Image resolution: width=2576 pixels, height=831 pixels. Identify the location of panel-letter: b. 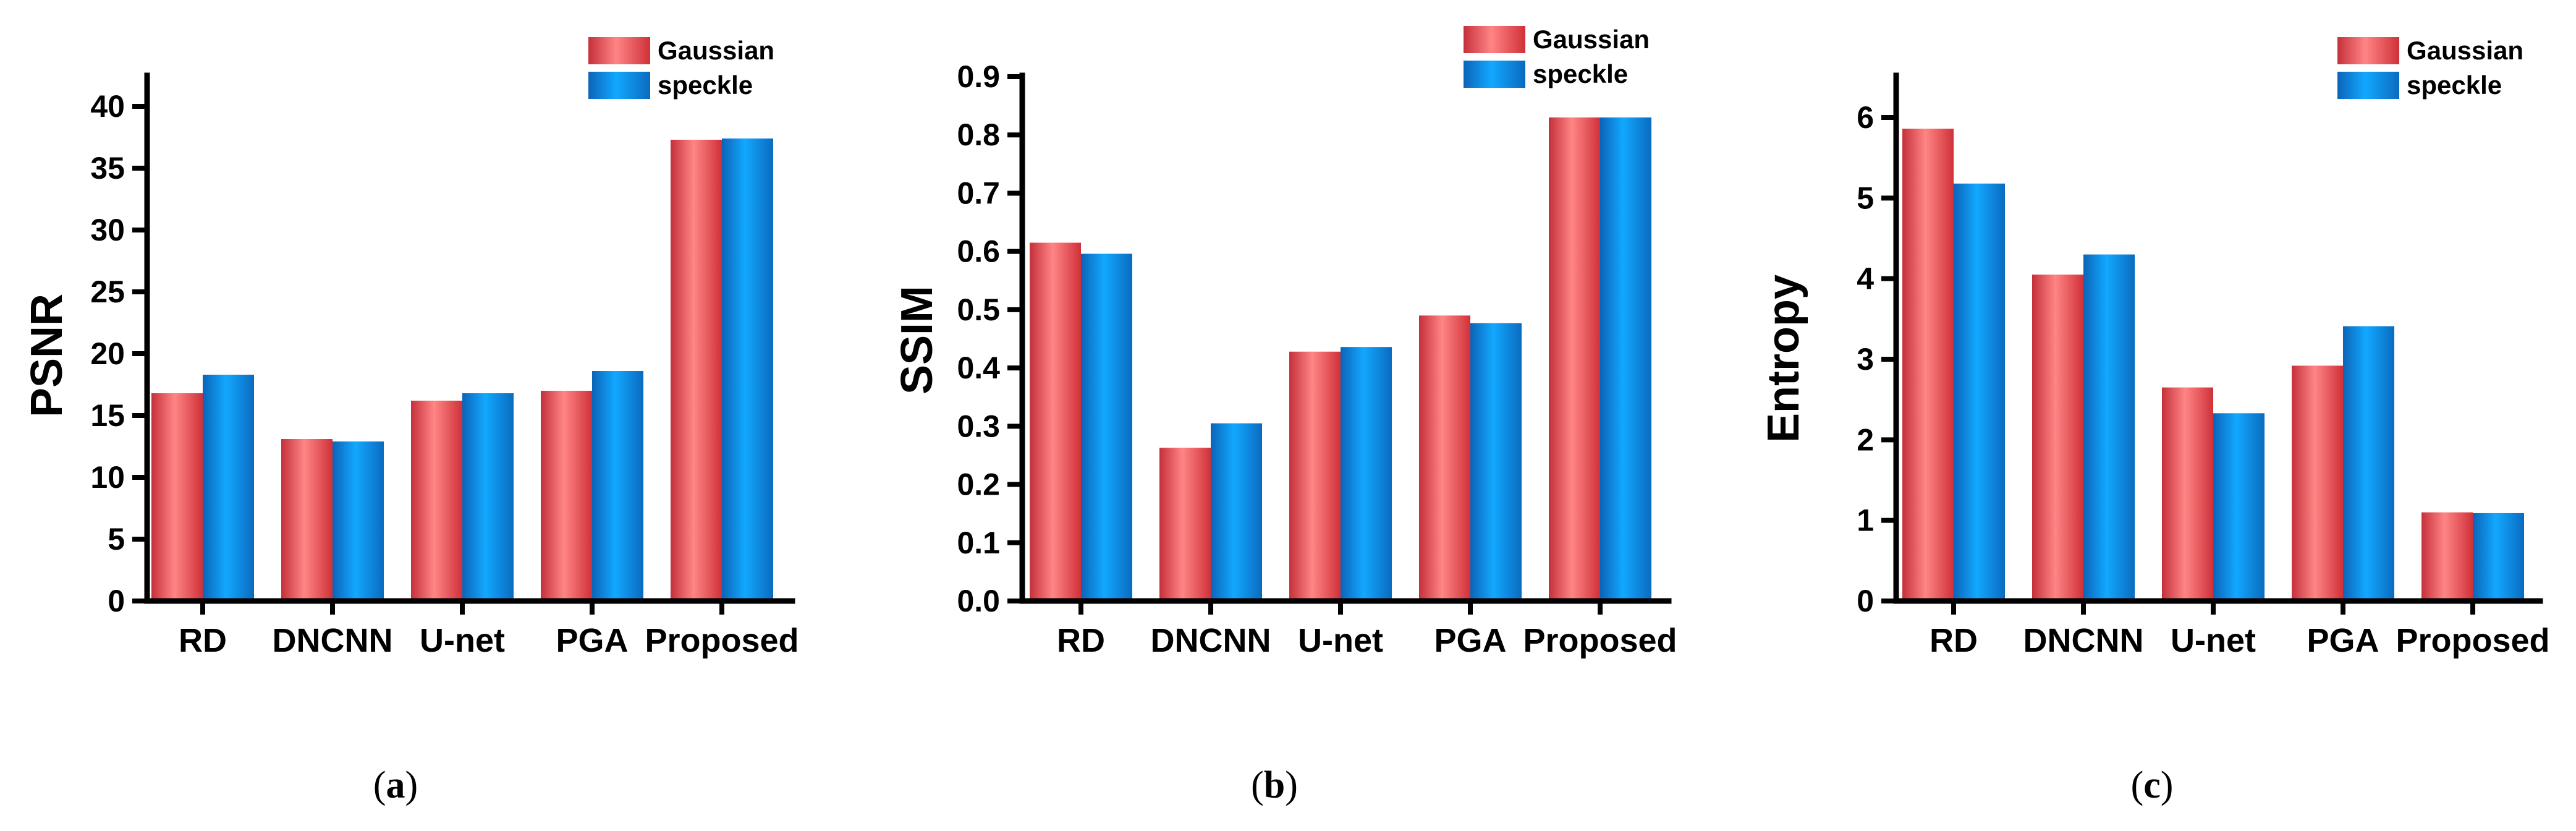
(1274, 785).